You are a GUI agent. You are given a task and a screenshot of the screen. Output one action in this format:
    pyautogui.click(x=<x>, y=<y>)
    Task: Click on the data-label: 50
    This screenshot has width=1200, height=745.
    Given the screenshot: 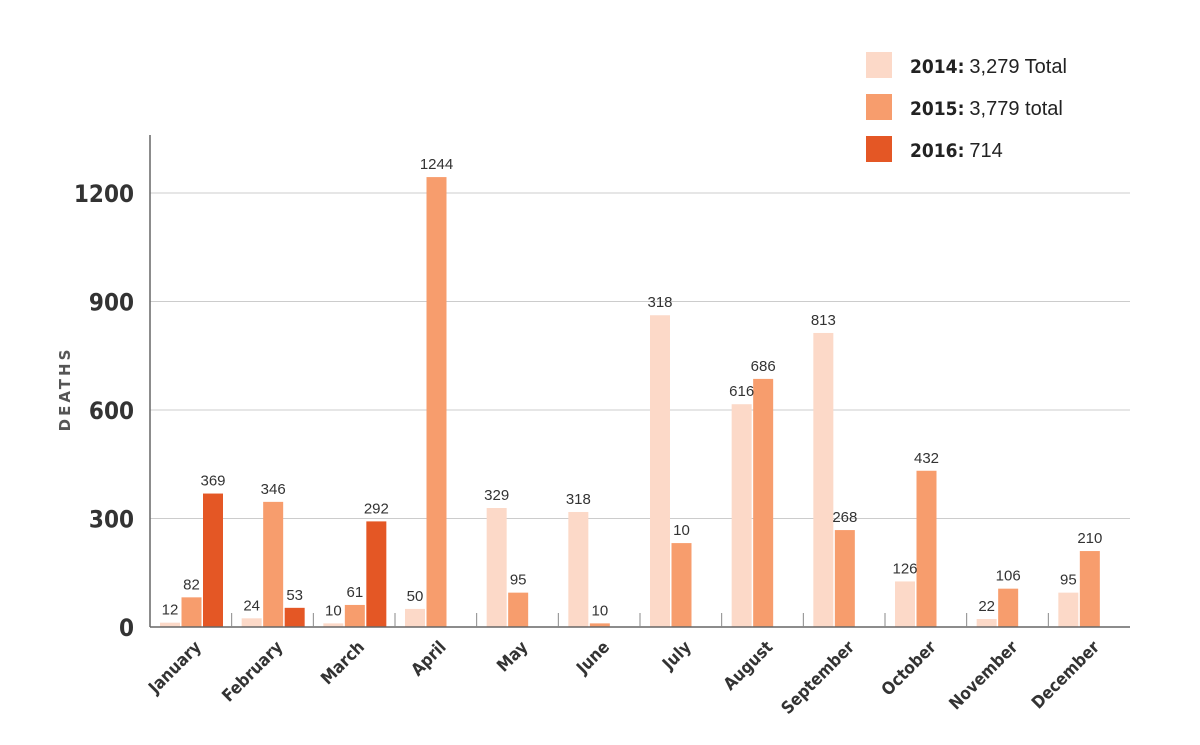 What is the action you would take?
    pyautogui.click(x=415, y=596)
    